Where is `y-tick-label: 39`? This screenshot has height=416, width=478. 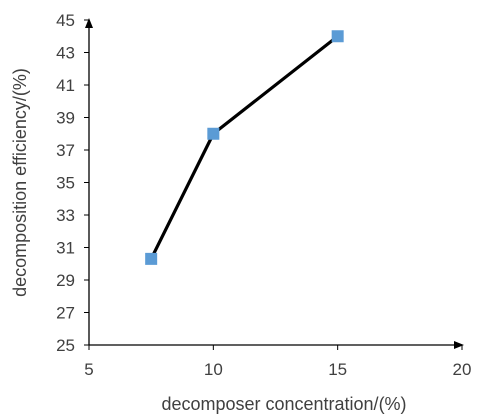
y-tick-label: 39 is located at coordinates (65, 118).